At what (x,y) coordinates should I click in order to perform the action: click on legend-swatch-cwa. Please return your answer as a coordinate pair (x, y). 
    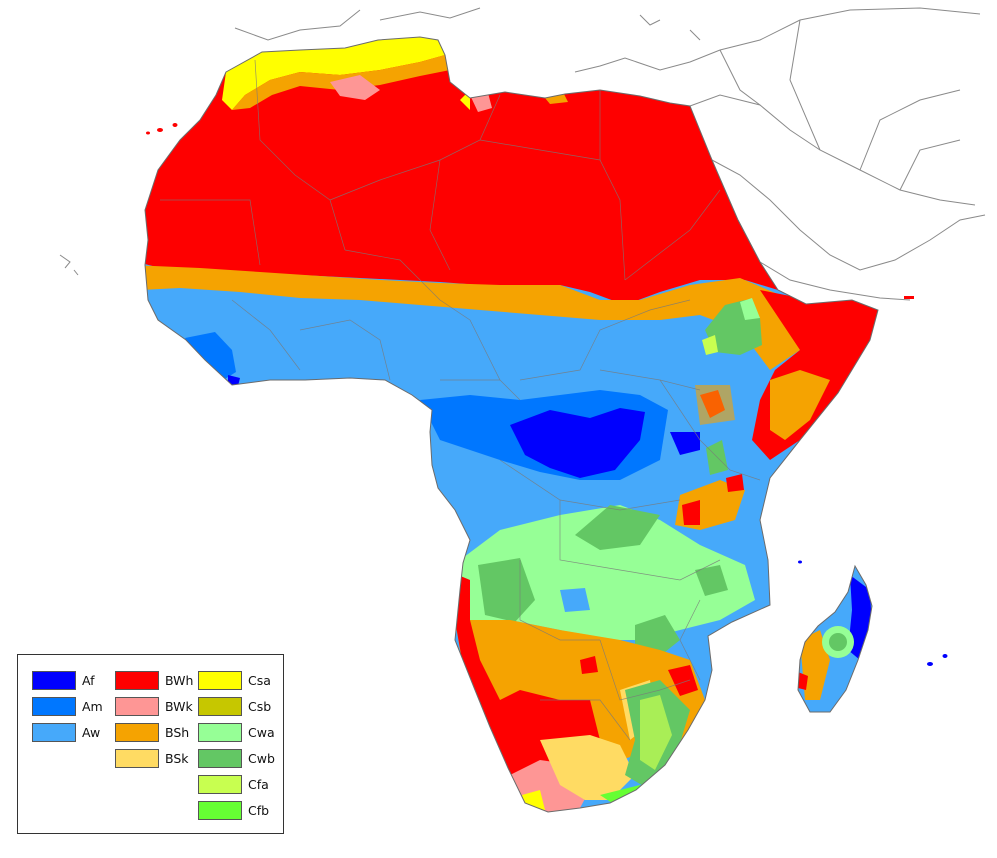
    Looking at the image, I should click on (220, 732).